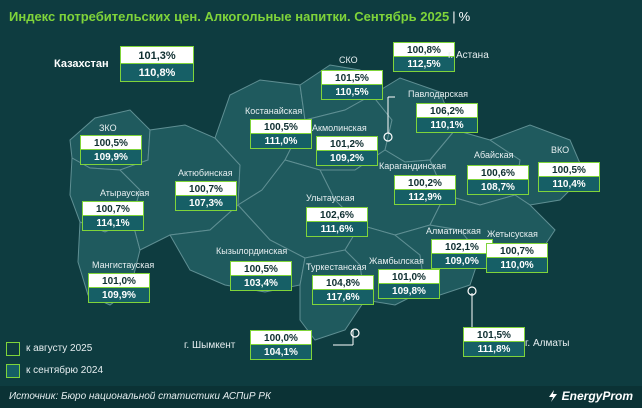 This screenshot has height=408, width=642. Describe the element at coordinates (409, 291) in the screenshot. I see `zhambyl-sep: 109,8%` at that location.